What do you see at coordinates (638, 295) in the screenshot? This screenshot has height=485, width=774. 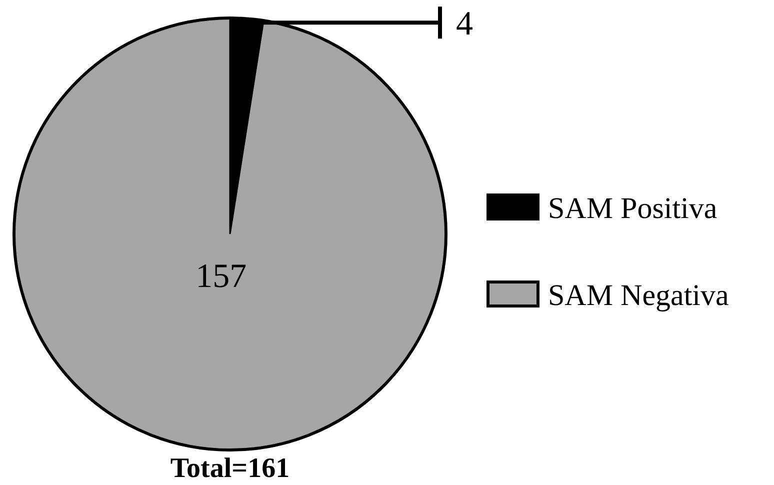 I see `legend-label: SAM Negativa` at bounding box center [638, 295].